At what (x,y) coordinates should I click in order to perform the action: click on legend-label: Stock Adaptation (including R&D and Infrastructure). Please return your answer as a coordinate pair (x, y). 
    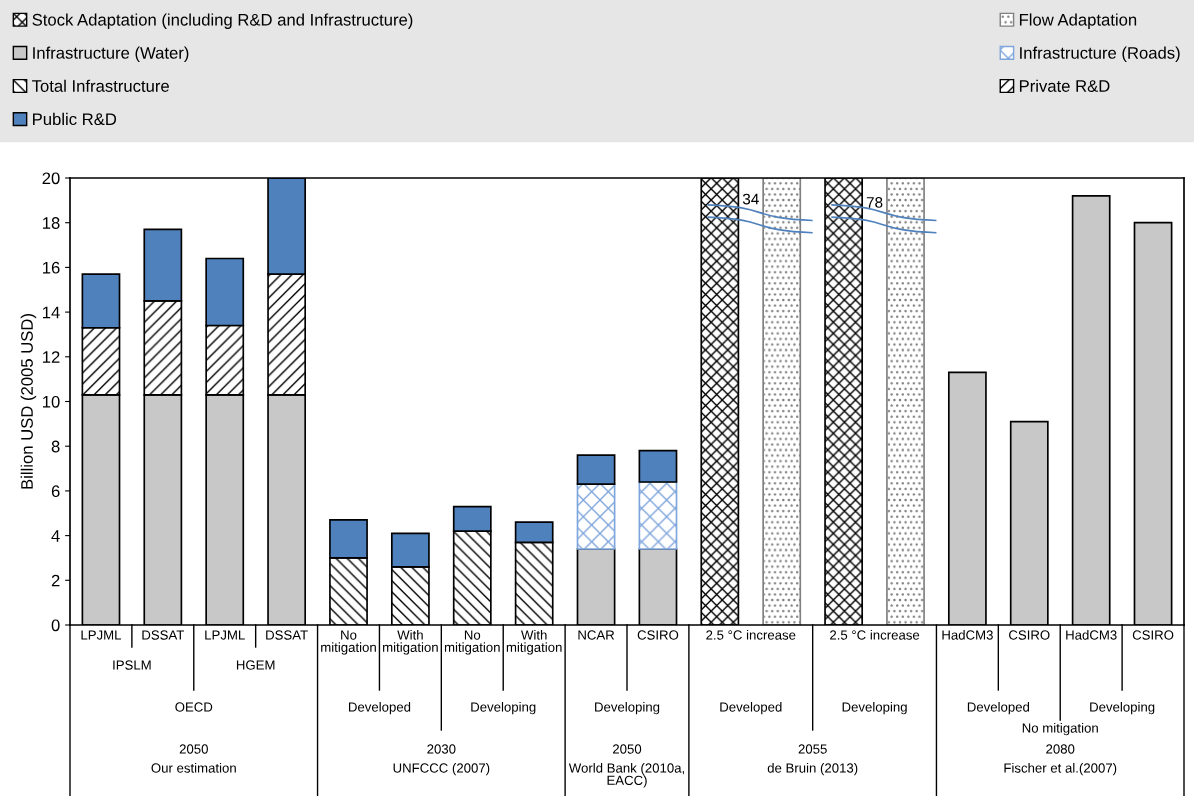
    Looking at the image, I should click on (222, 21).